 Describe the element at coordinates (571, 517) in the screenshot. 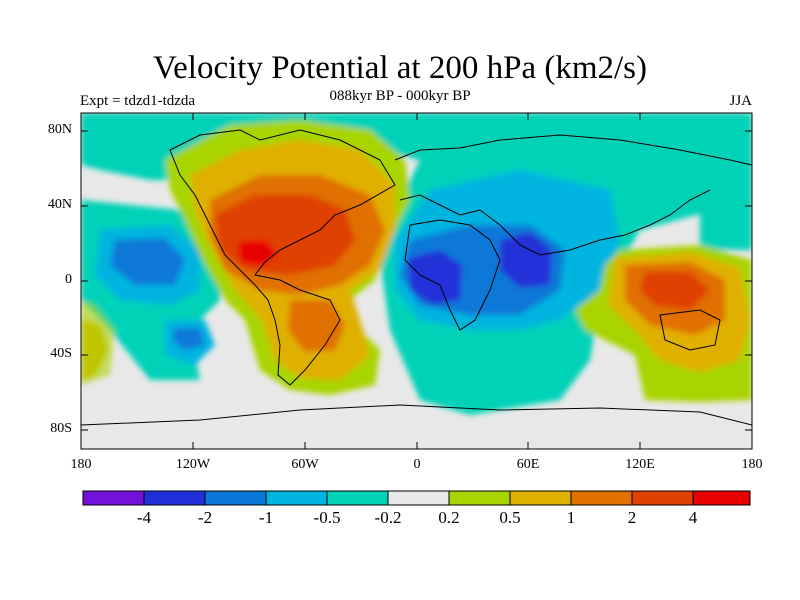

I see `colorbar-label-8: 1` at that location.